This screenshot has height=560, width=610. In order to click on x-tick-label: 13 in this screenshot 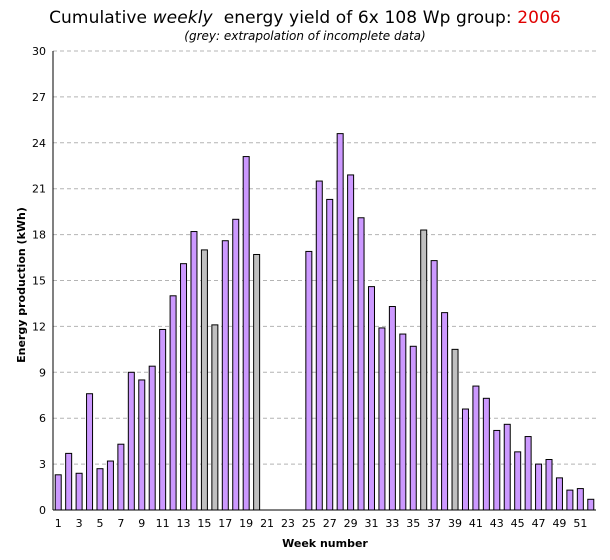, I will do `click(184, 523)`.